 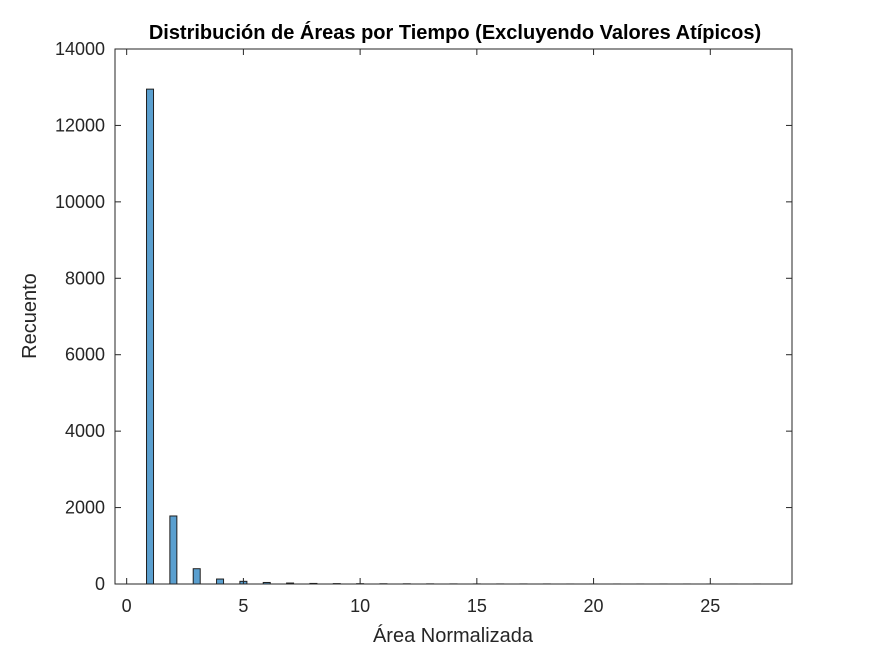 I want to click on x-tick-label: 0, so click(x=127, y=606).